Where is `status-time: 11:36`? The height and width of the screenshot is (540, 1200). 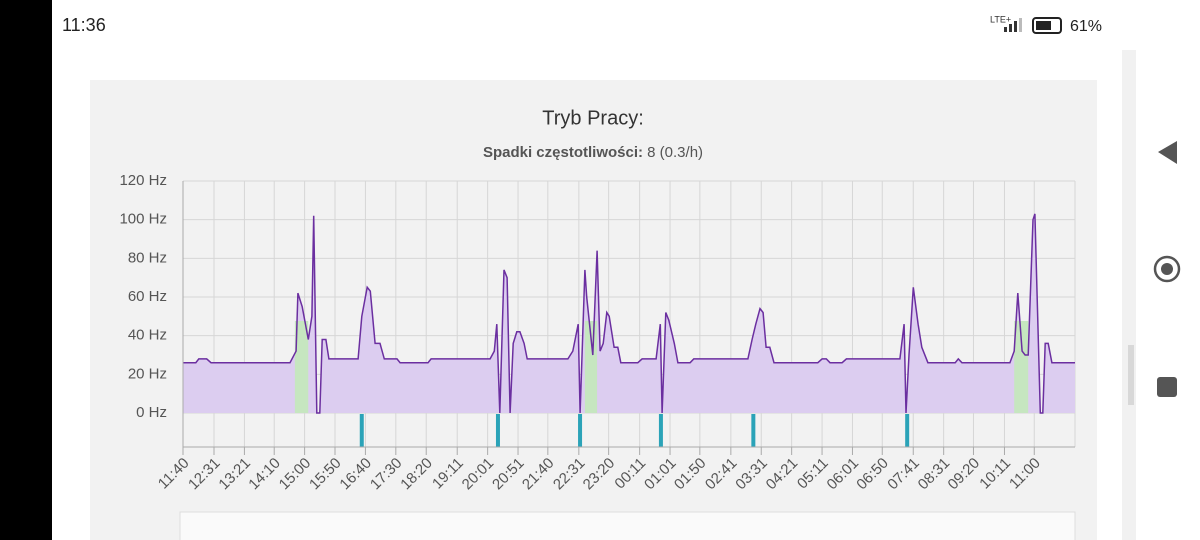
status-time: 11:36 is located at coordinates (84, 25).